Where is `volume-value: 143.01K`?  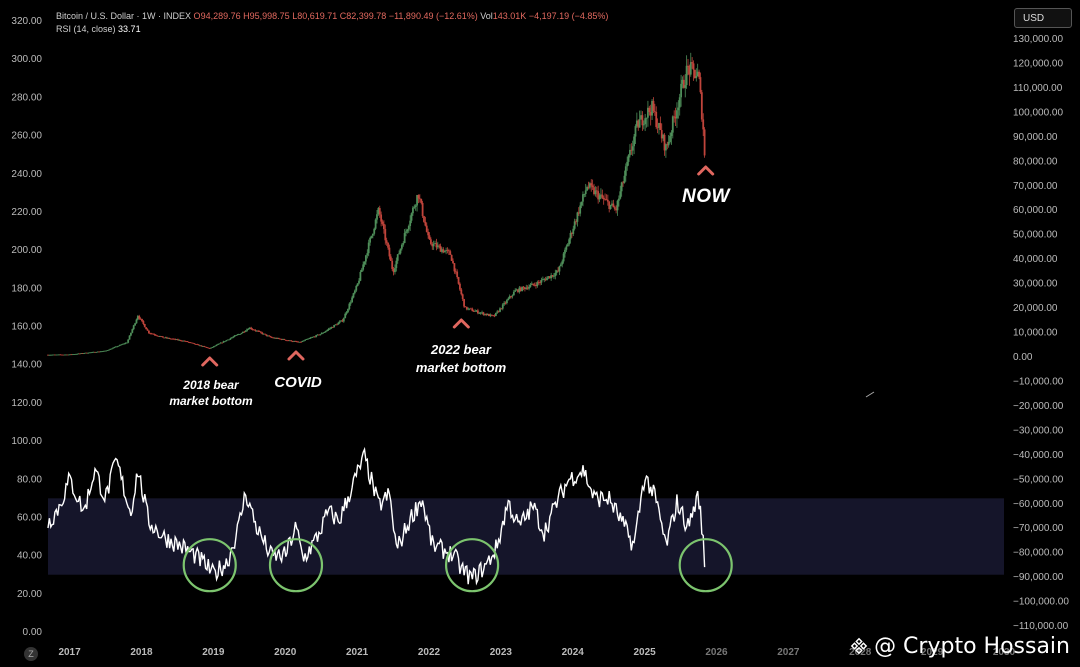
volume-value: 143.01K is located at coordinates (509, 16).